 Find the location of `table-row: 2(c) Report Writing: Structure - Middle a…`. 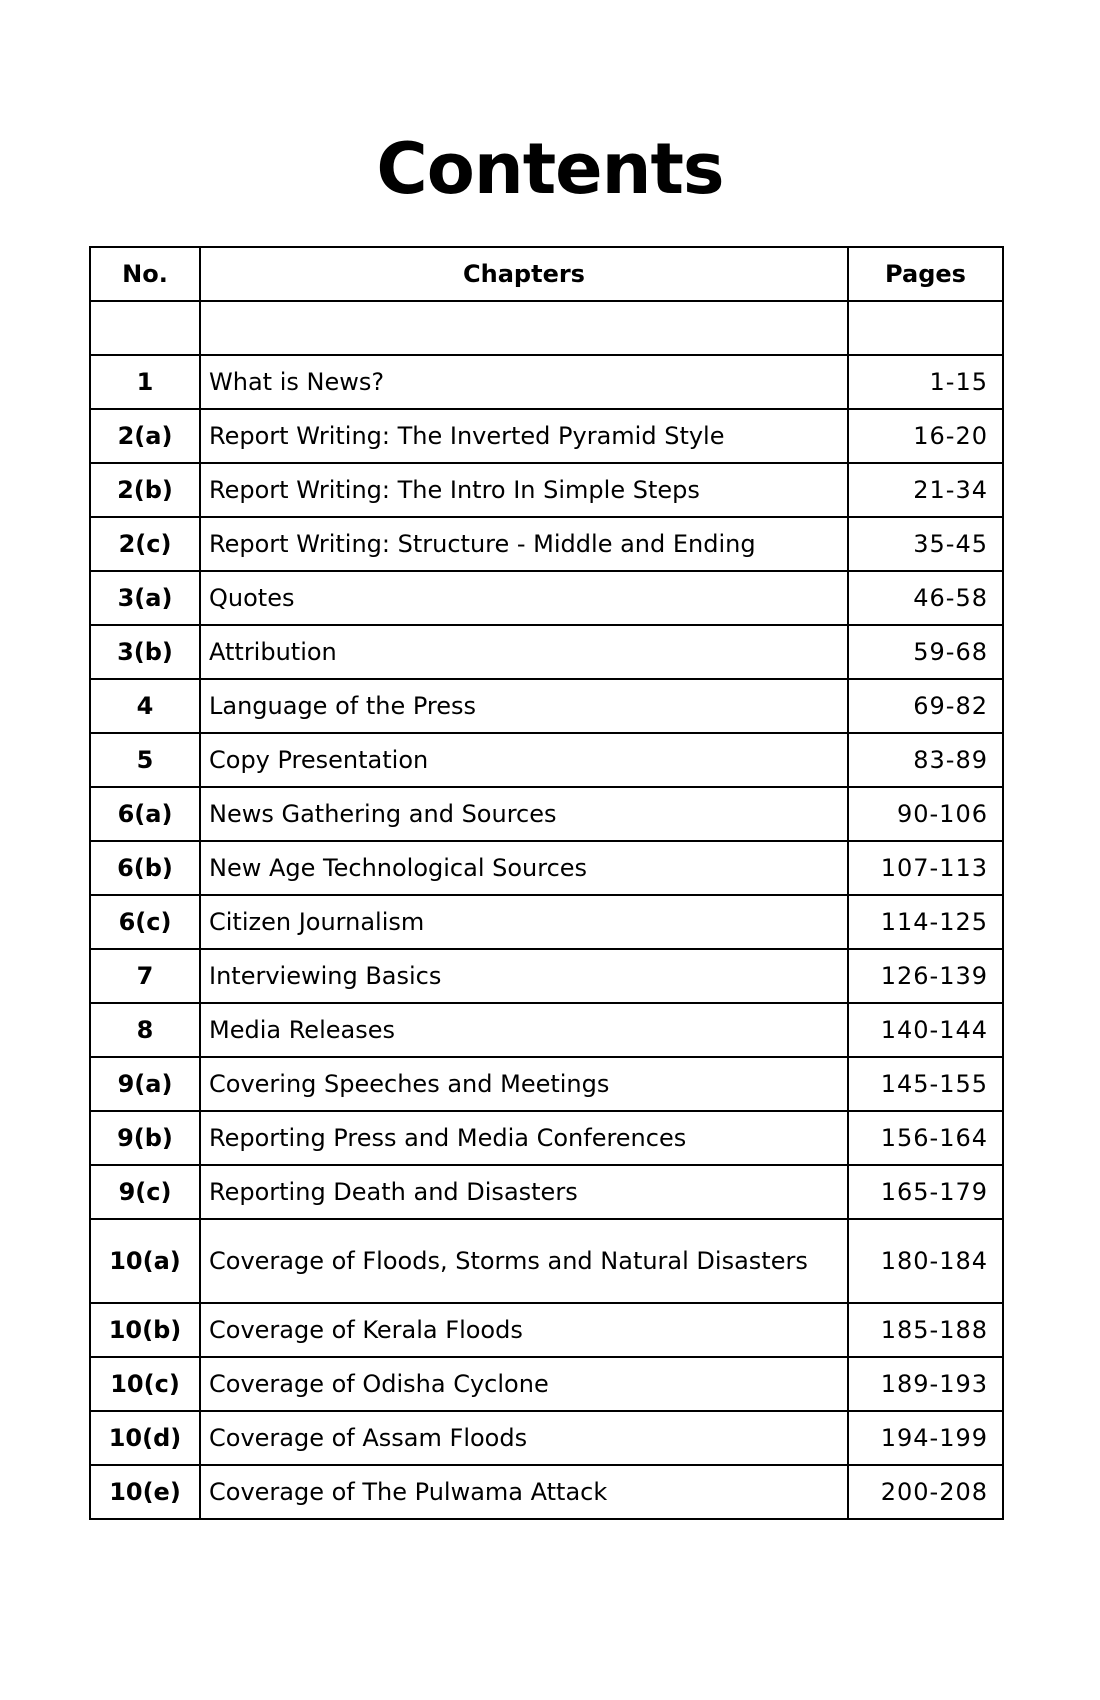

table-row: 2(c) Report Writing: Structure - Middle a… is located at coordinates (546, 544).